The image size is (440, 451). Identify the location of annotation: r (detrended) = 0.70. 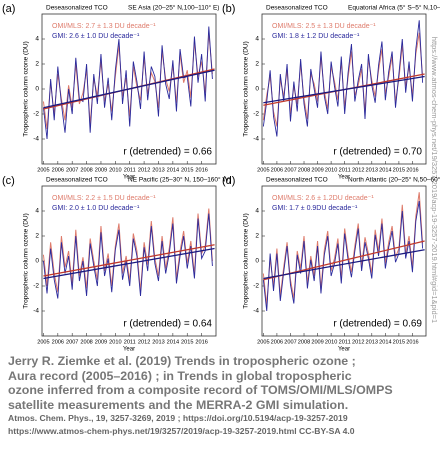
(377, 152).